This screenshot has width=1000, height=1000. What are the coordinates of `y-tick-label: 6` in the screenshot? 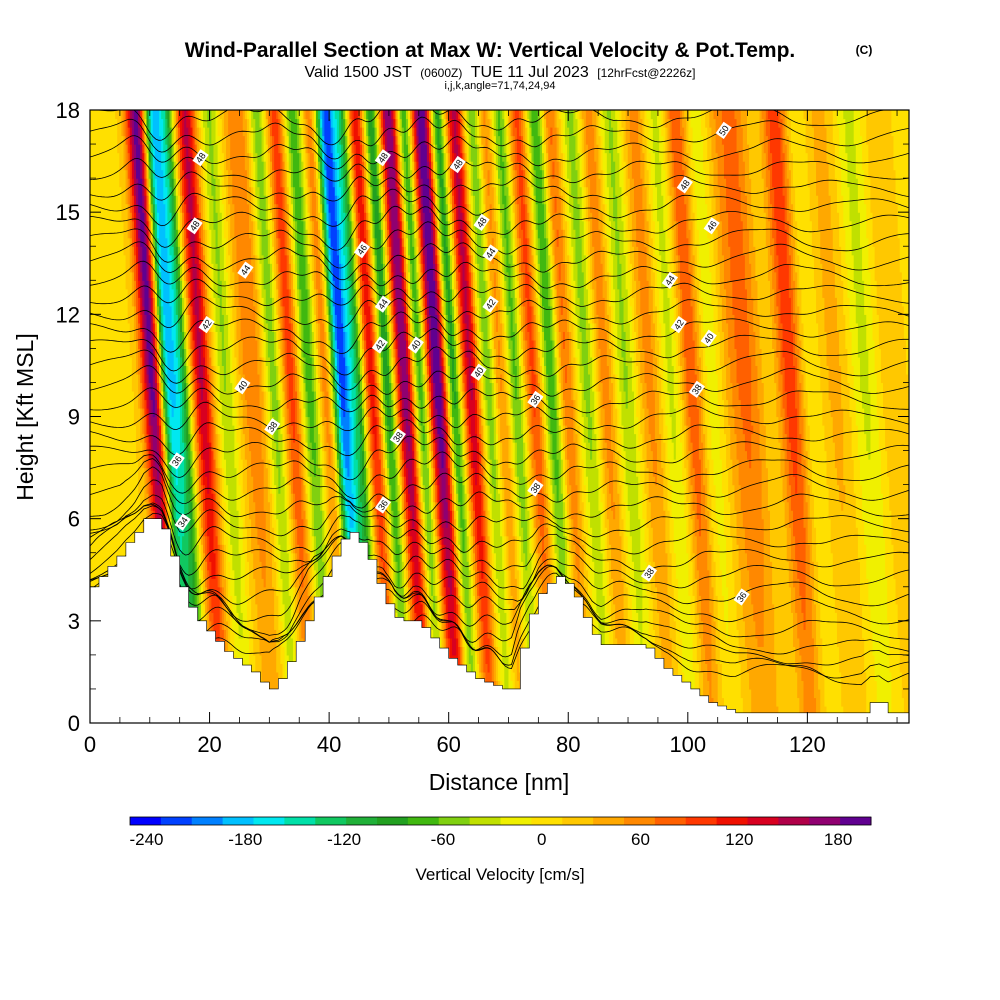 It's located at (74, 519).